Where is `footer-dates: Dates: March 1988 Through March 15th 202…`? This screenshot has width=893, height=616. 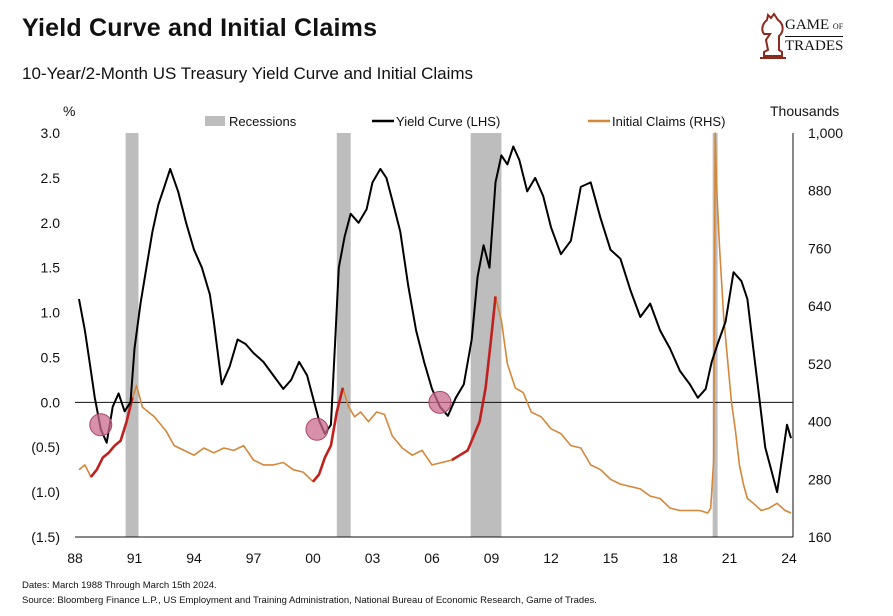
footer-dates: Dates: March 1988 Through March 15th 202… is located at coordinates (119, 585).